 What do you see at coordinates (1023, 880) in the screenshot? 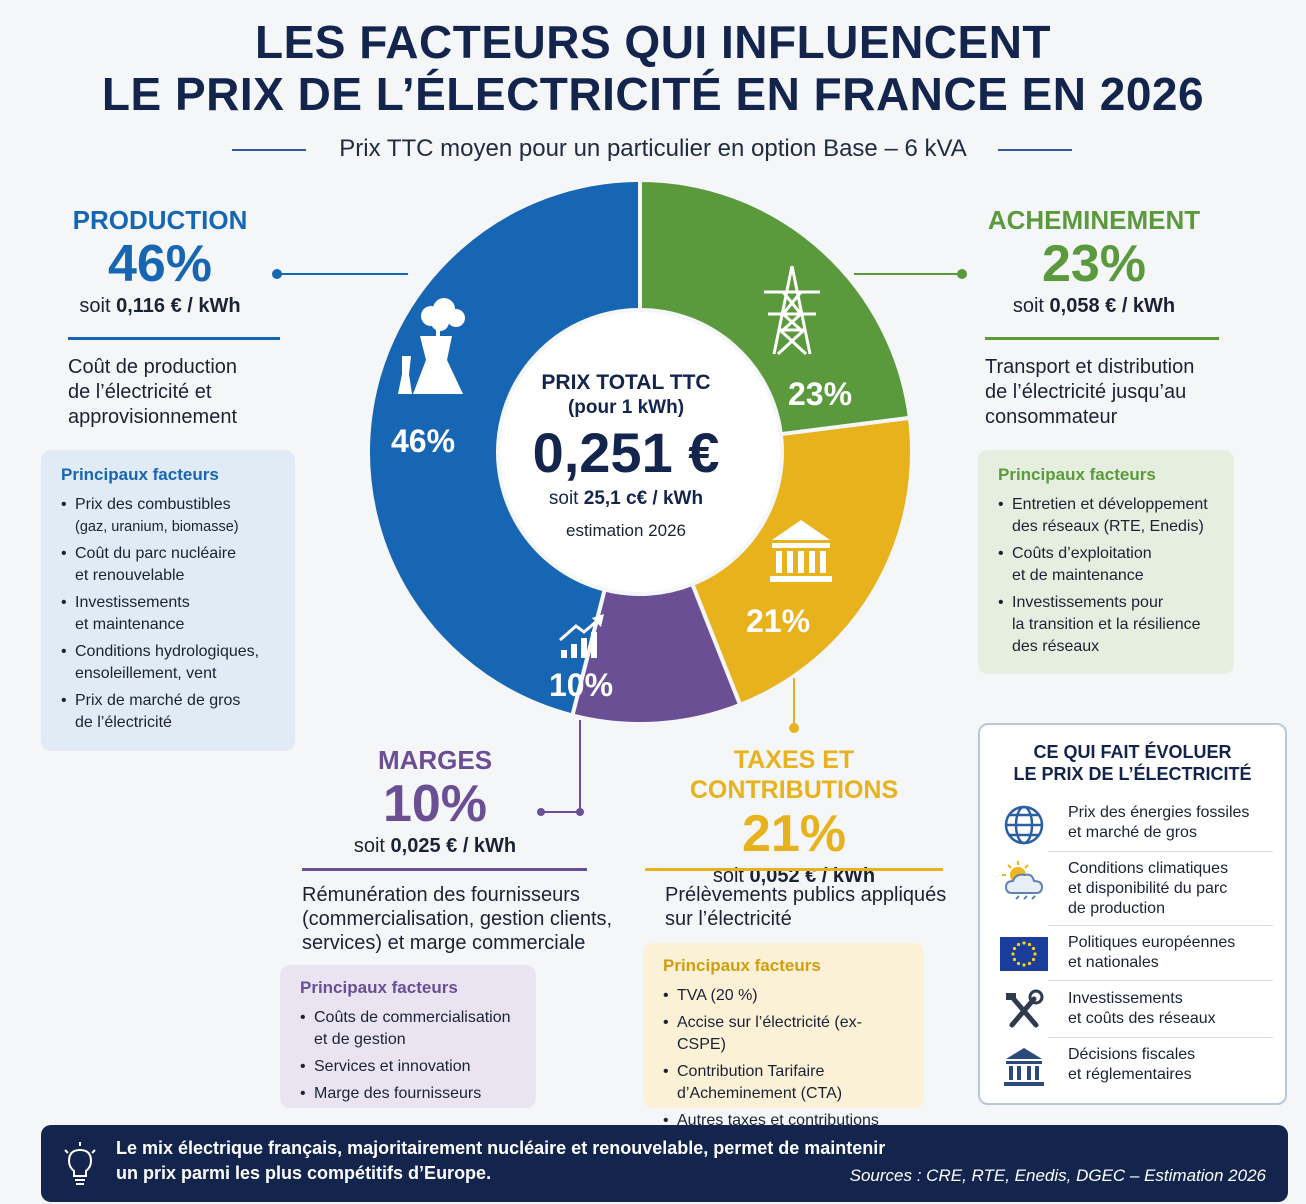
I see `weather-icon` at bounding box center [1023, 880].